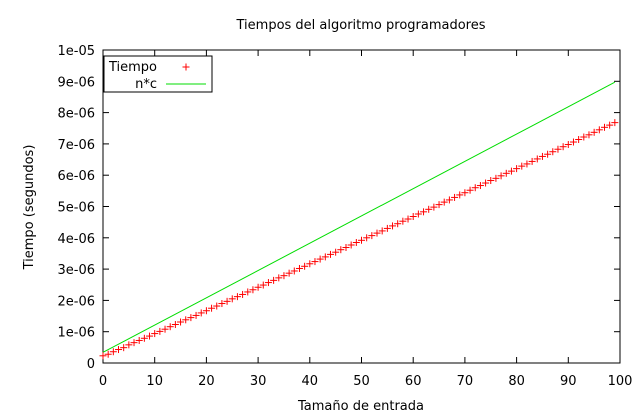 Image resolution: width=640 pixels, height=417 pixels. What do you see at coordinates (76, 208) in the screenshot?
I see `y-tick-label: 5e-06` at bounding box center [76, 208].